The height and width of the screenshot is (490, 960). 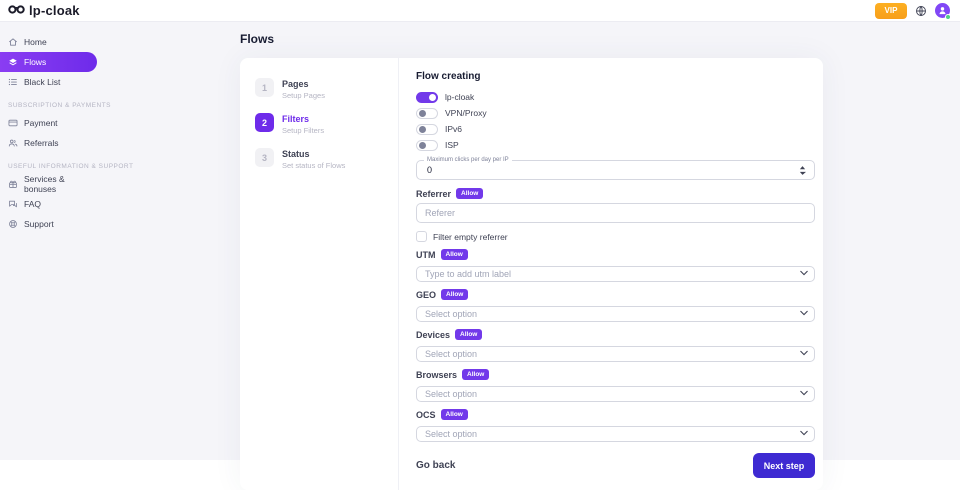 I want to click on step-subtitle: Set status of Flows, so click(x=314, y=165).